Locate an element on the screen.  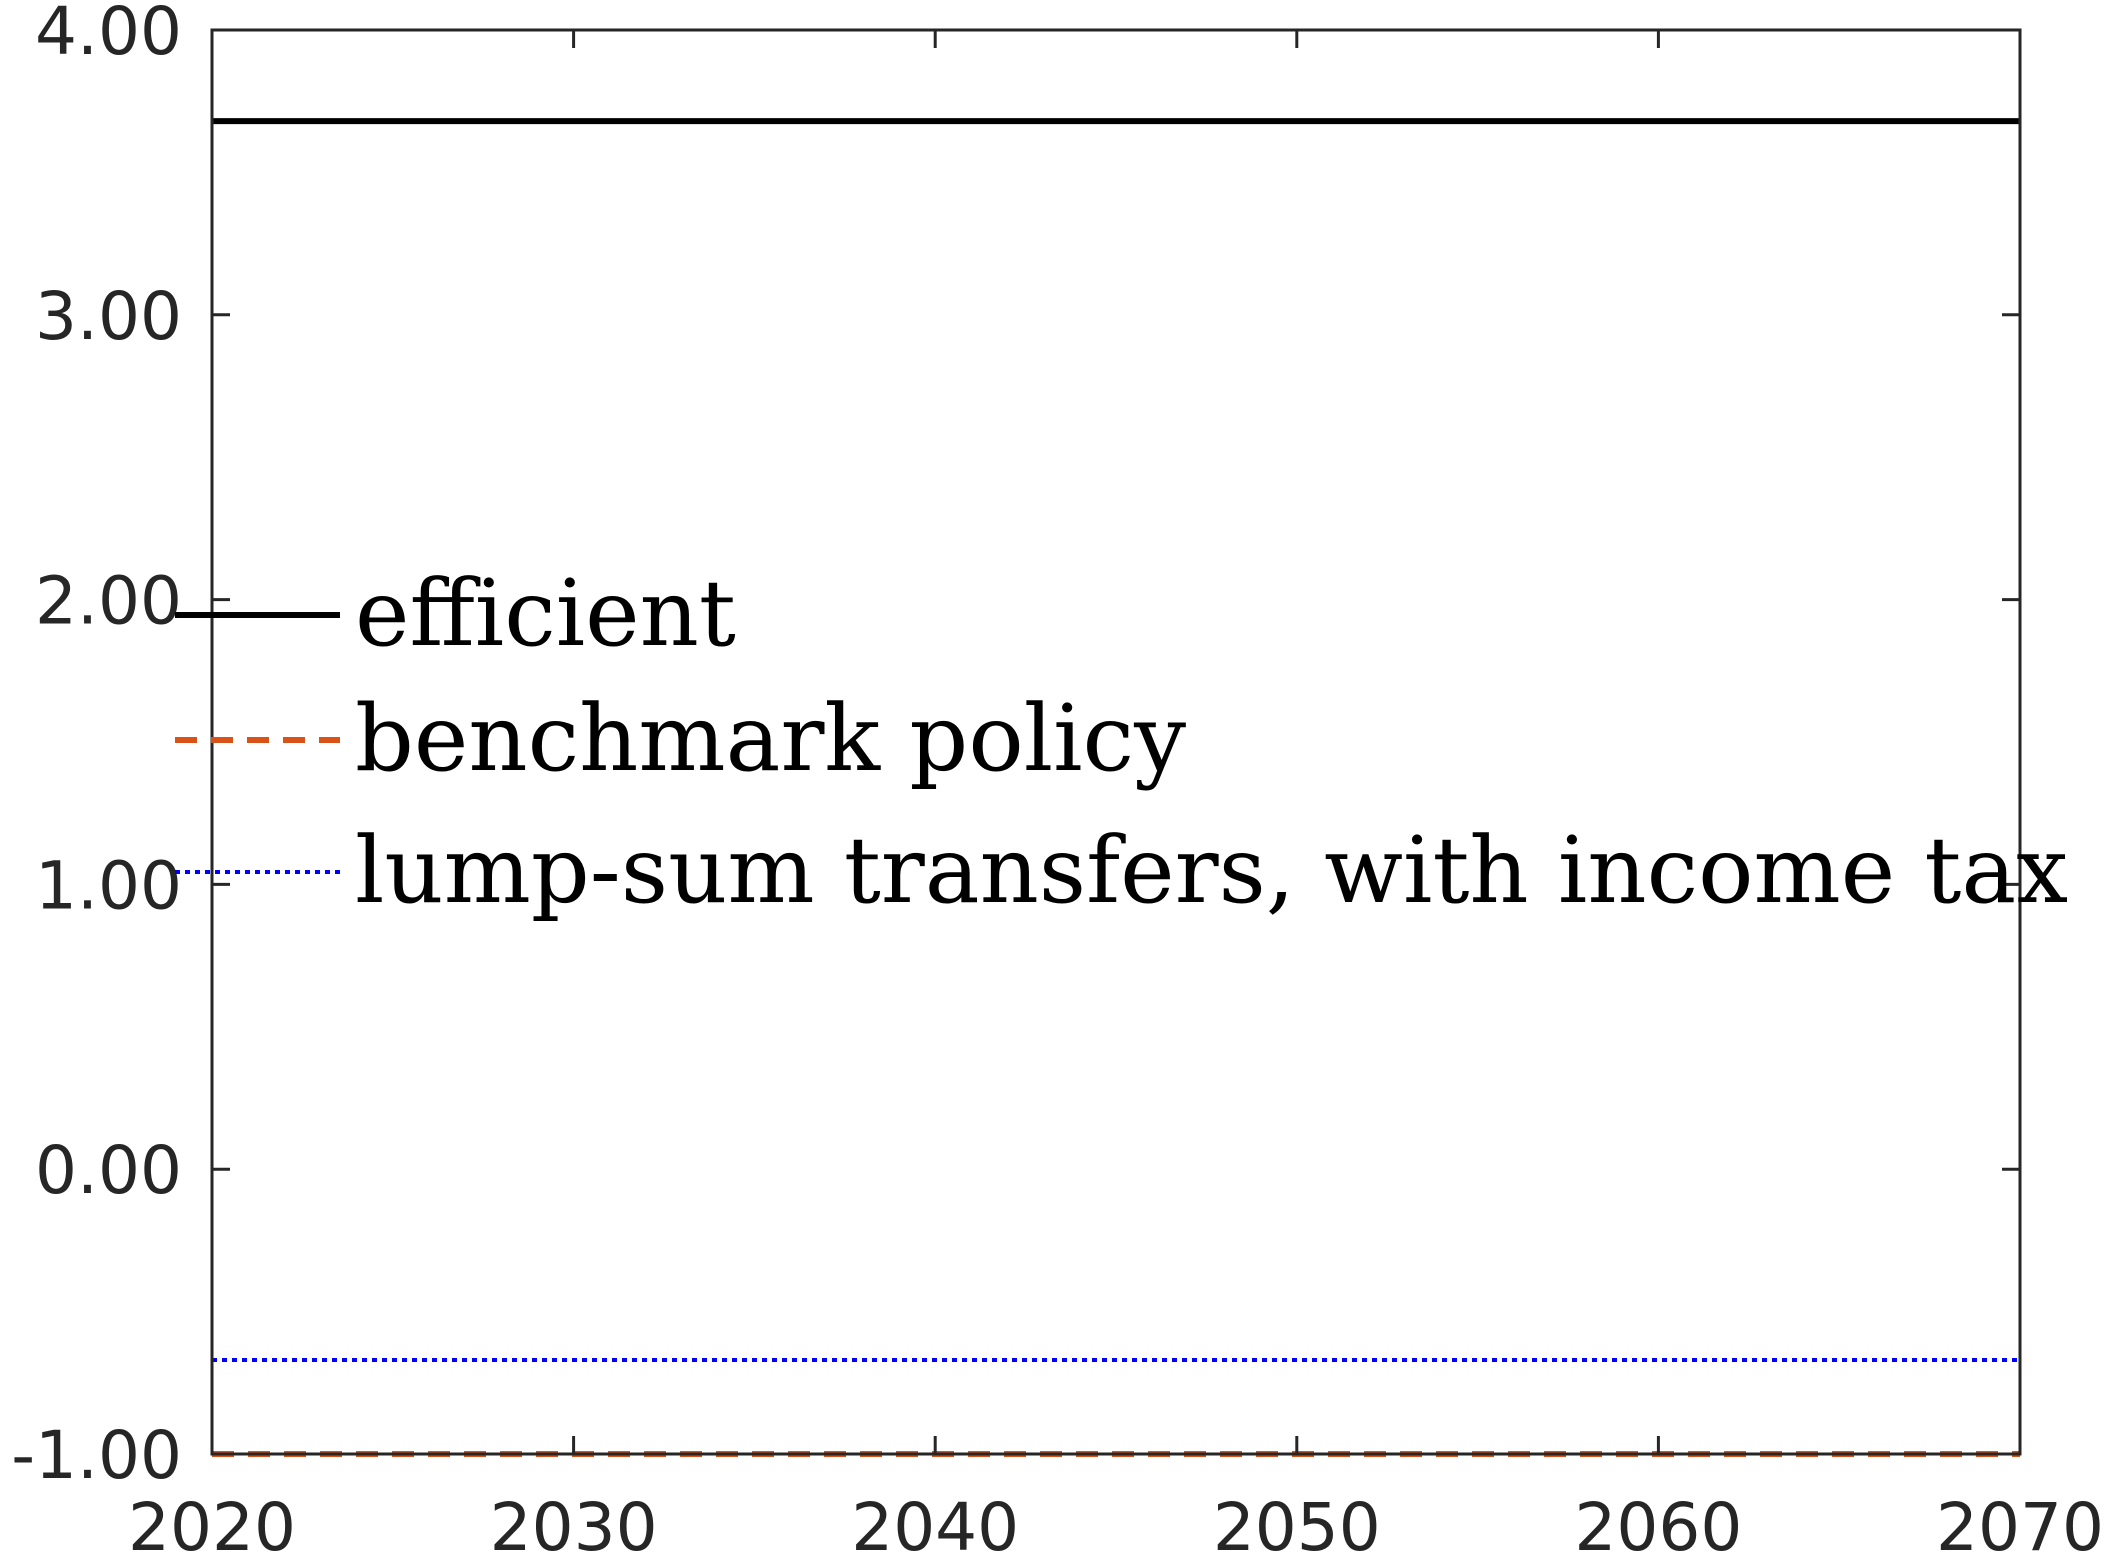
y-tick-label: 2.00 is located at coordinates (108, 601).